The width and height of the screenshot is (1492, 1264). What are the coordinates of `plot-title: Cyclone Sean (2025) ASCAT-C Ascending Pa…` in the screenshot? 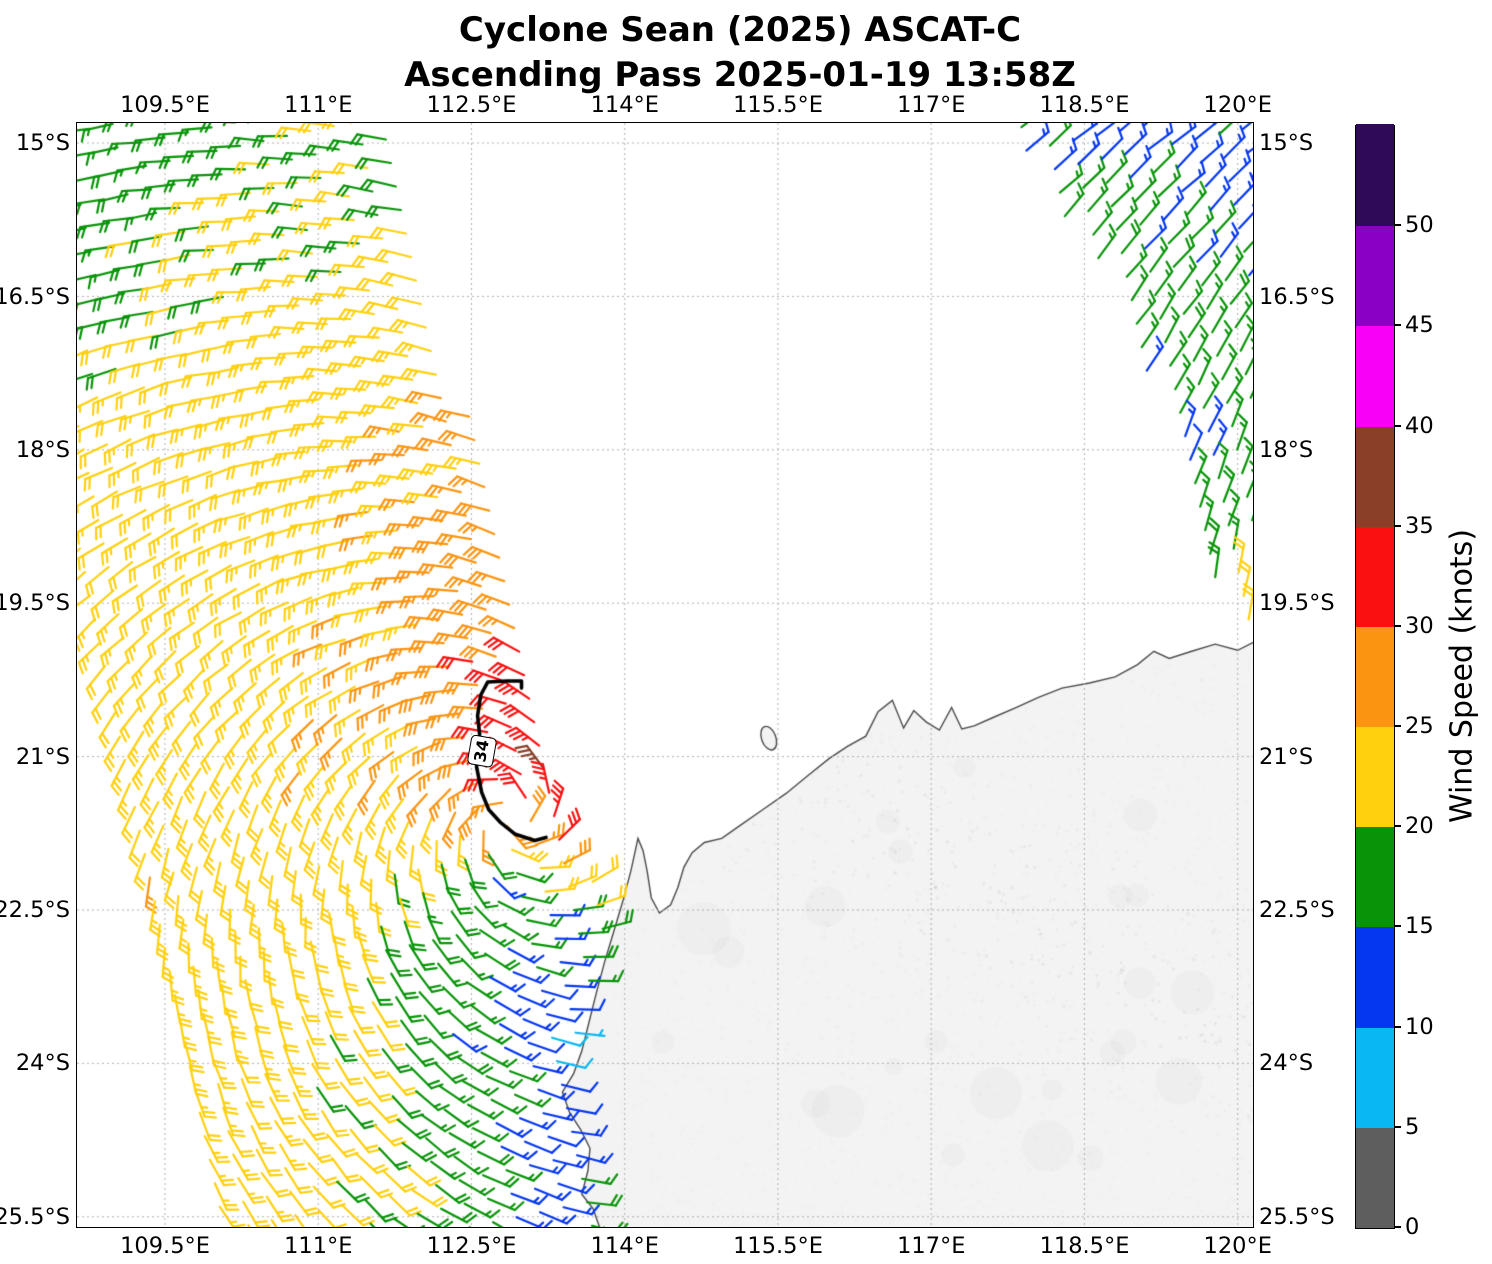 It's located at (740, 53).